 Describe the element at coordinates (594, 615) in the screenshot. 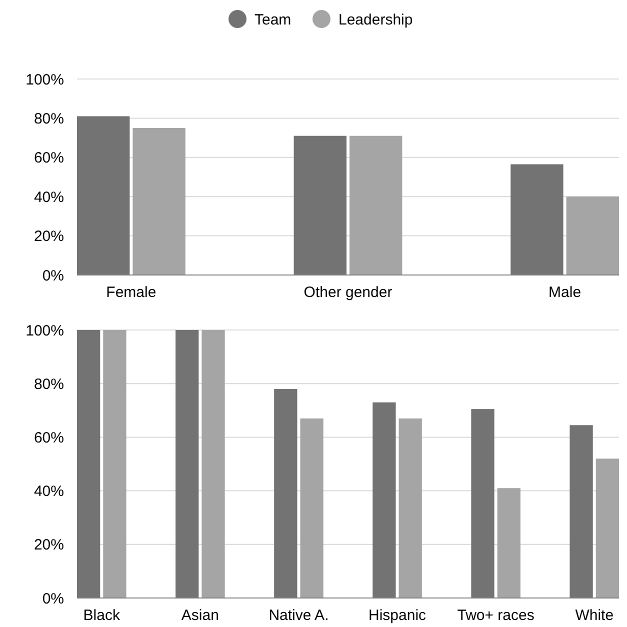

I see `x-tick-label: White` at that location.